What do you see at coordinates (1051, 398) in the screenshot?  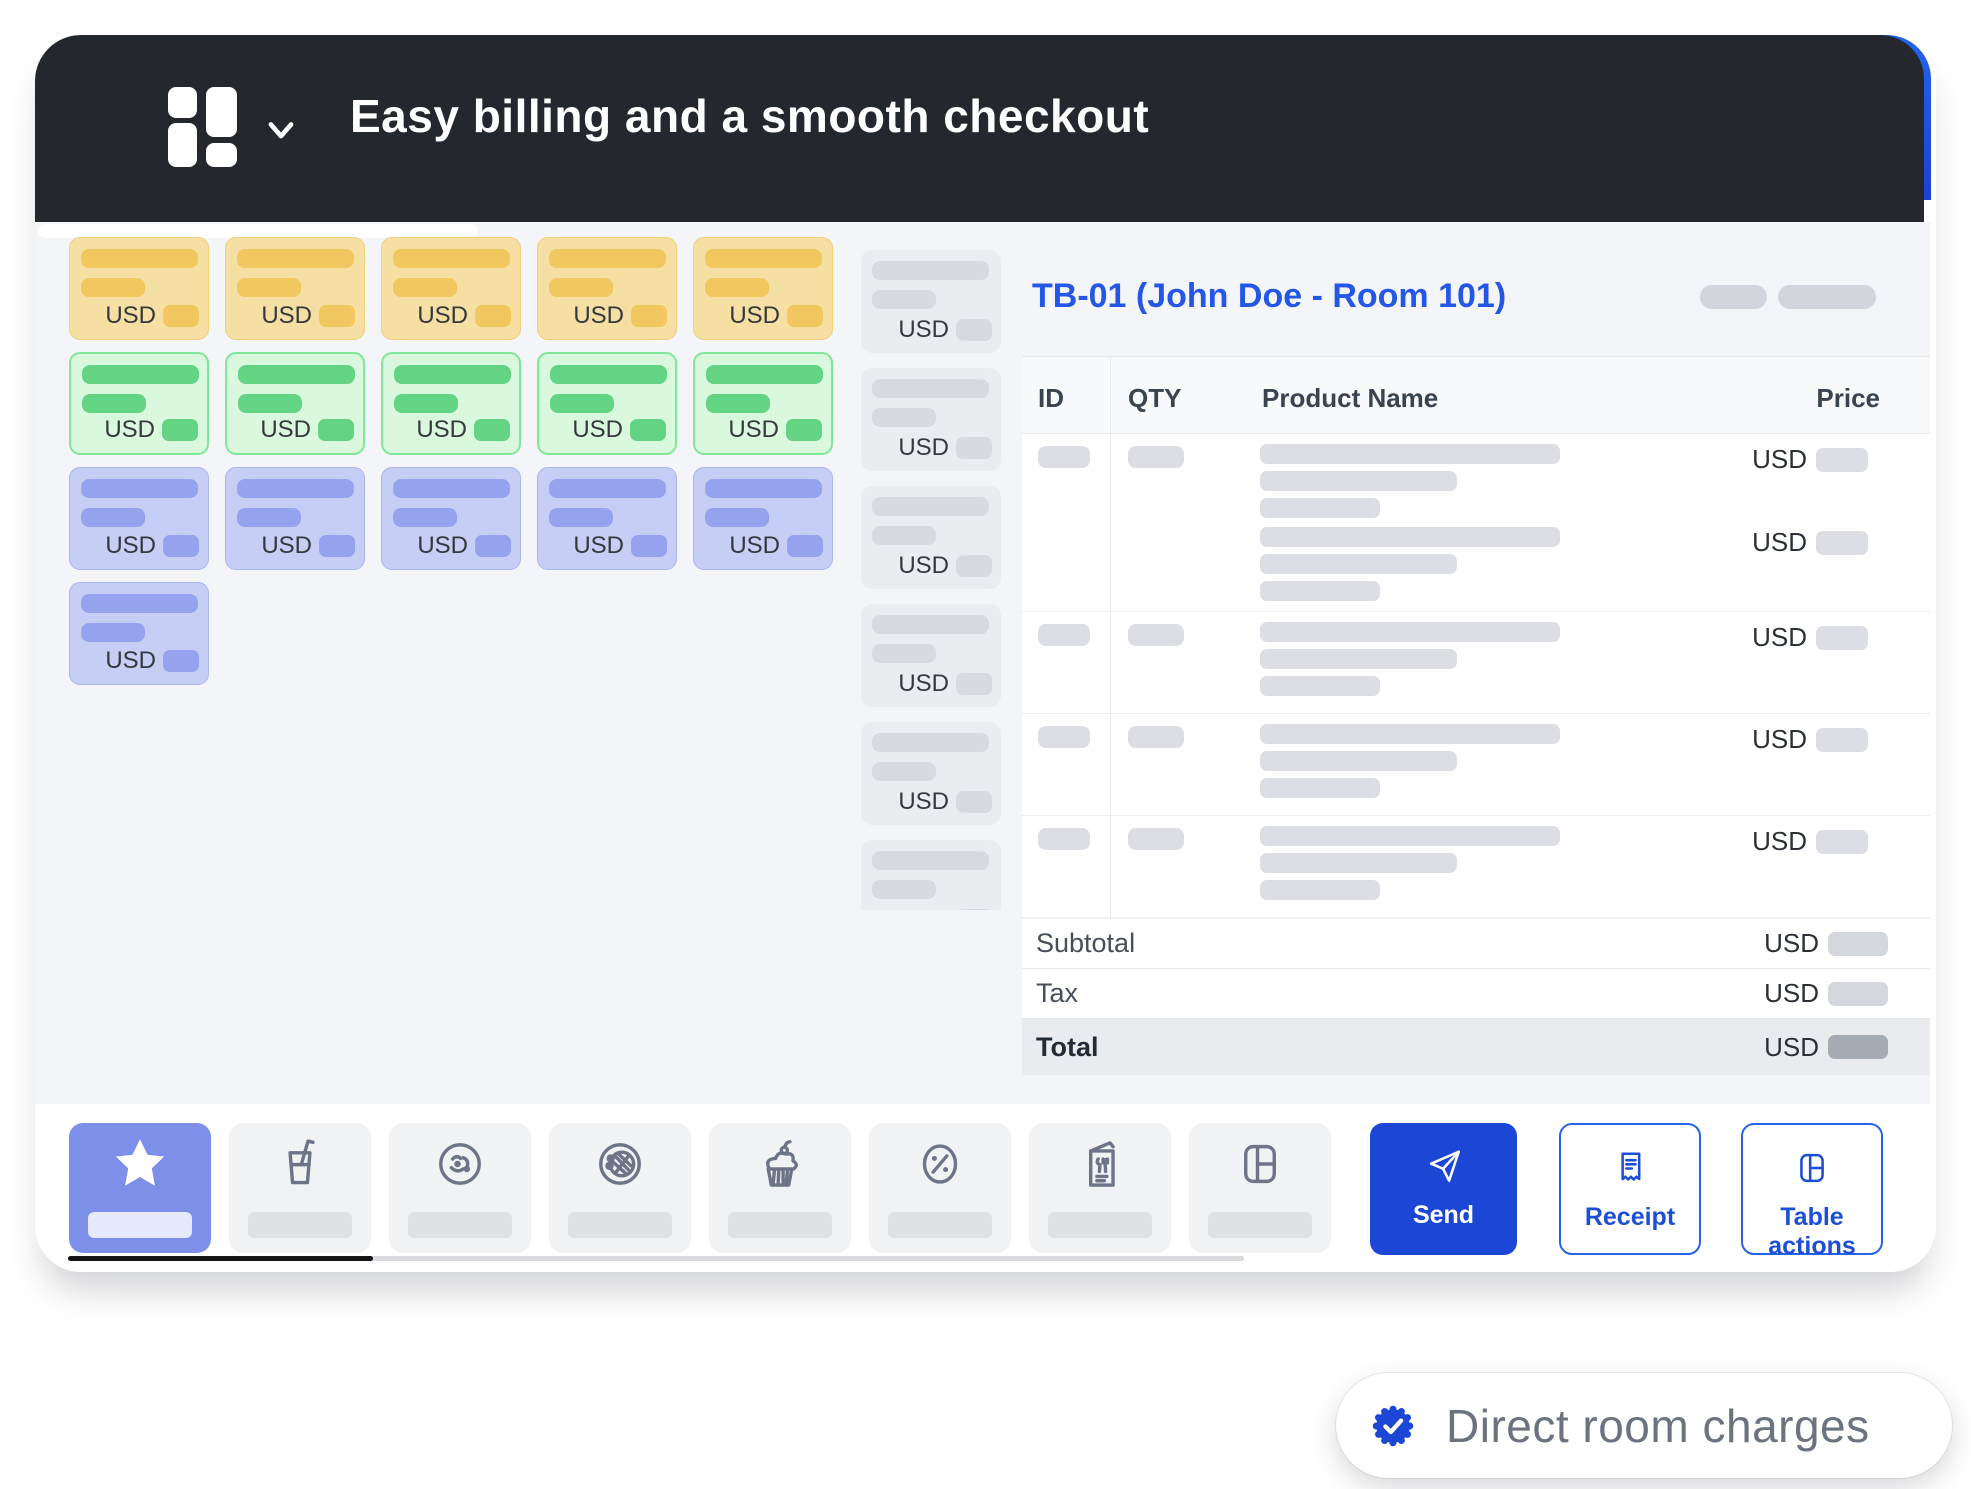 I see `column-header-id: ID` at bounding box center [1051, 398].